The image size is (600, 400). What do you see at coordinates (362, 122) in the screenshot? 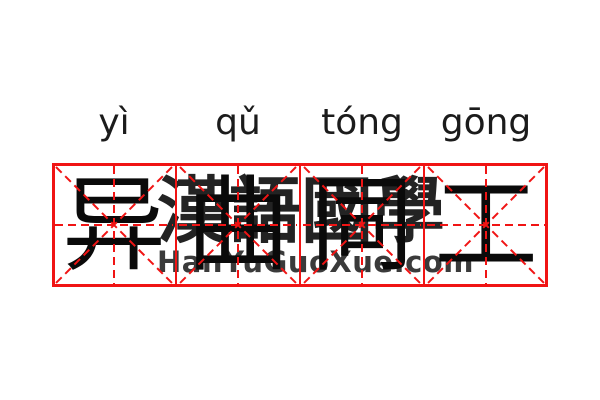
I see `pinyin-syllable-3: tóng` at bounding box center [362, 122].